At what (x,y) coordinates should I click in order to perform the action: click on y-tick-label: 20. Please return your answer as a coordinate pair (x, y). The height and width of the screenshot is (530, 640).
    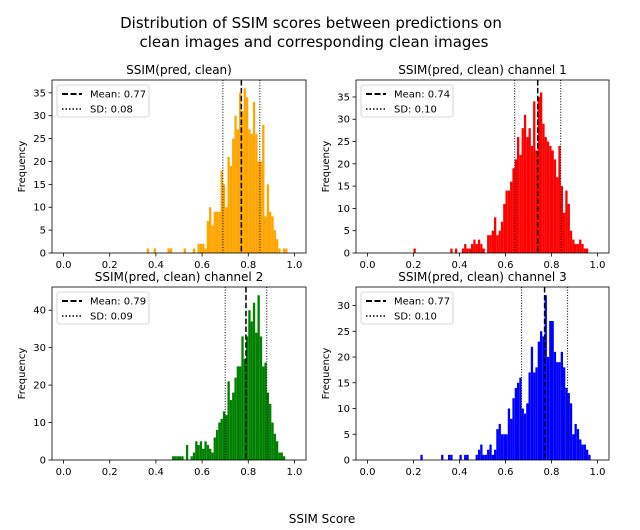
    Looking at the image, I should click on (343, 358).